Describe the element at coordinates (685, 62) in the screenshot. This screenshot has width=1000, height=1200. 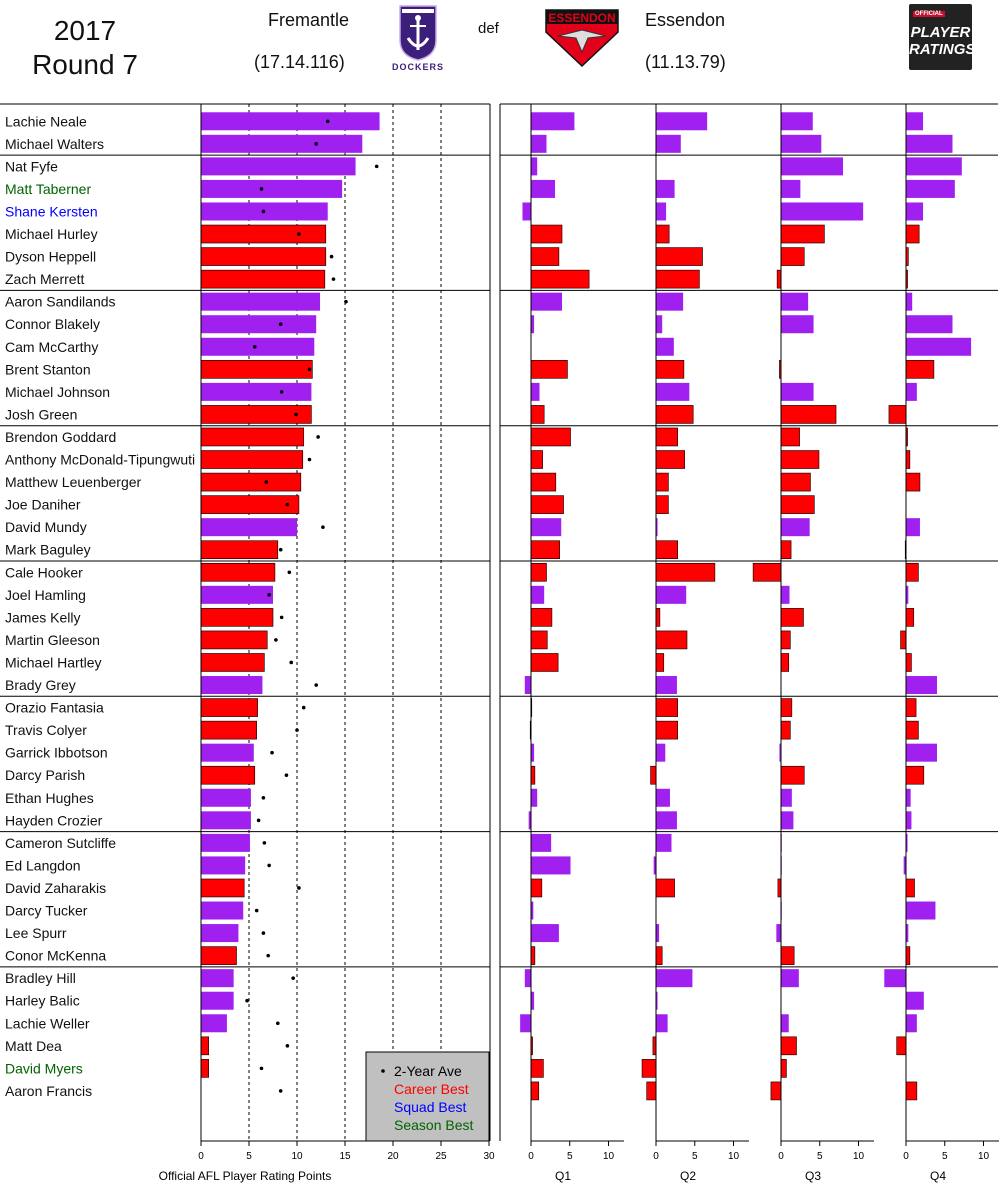
I see `away-team-score: (11.13.79)` at that location.